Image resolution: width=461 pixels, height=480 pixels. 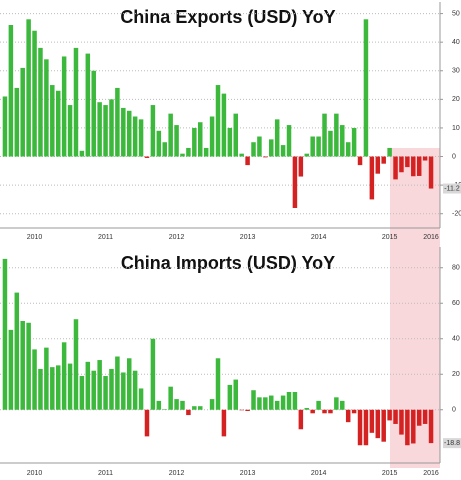 I want to click on x-tick-label: 2014, so click(x=319, y=473).